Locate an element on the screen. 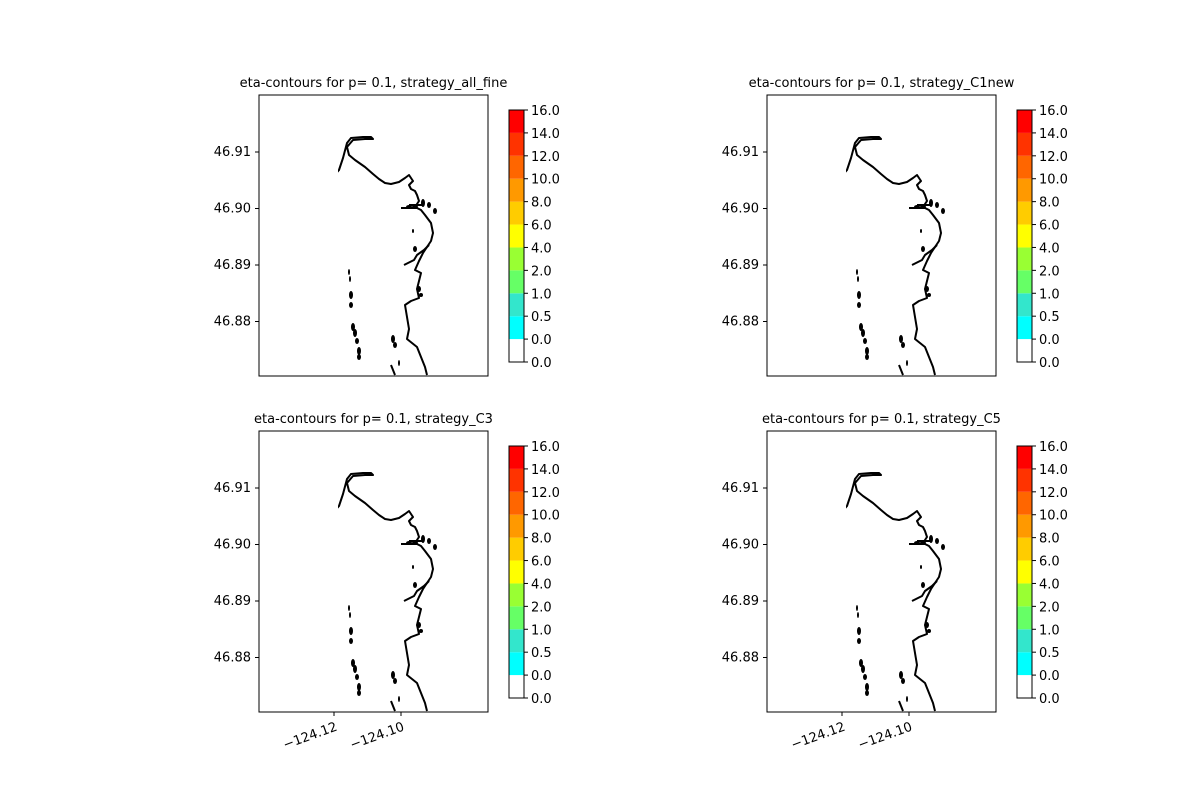  colorbar-tick-label: 6.0 is located at coordinates (541, 226).